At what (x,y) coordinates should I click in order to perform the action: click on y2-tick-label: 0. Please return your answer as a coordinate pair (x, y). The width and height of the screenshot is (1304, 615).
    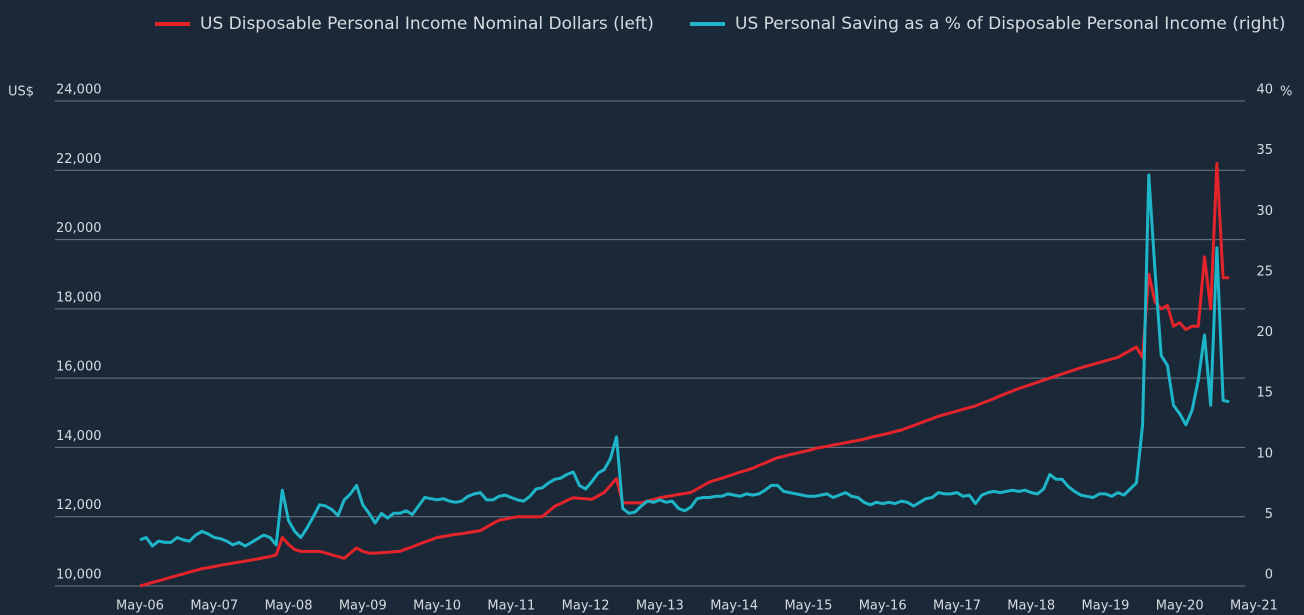
    Looking at the image, I should click on (1269, 575).